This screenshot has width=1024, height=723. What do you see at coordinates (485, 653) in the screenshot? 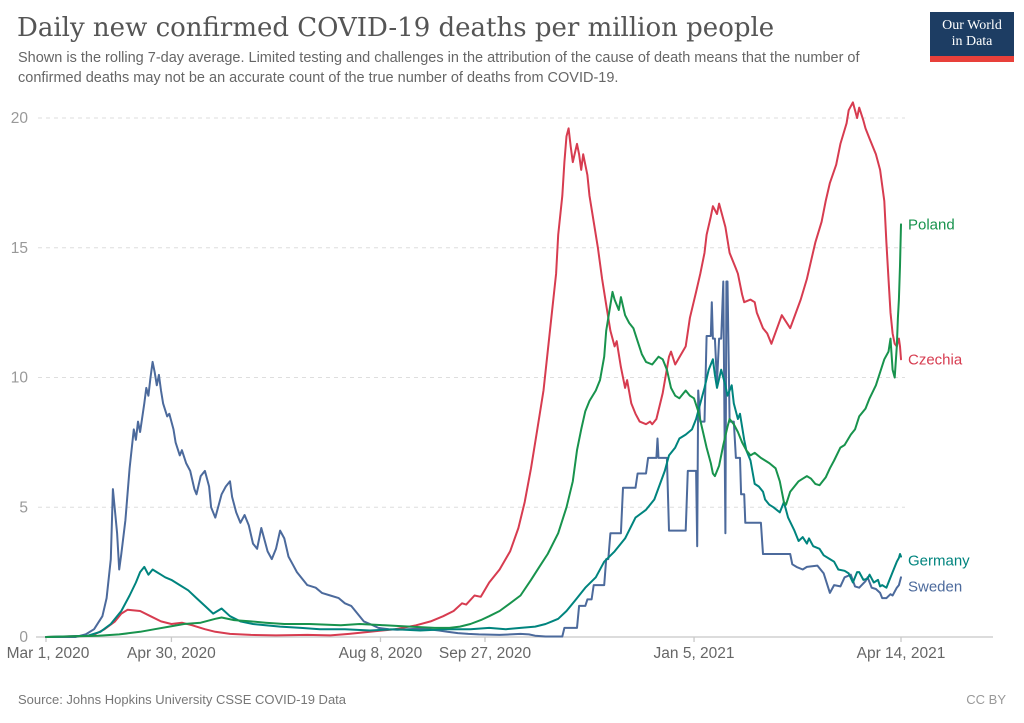
I see `x-tick-label: Sep 27, 2020` at bounding box center [485, 653].